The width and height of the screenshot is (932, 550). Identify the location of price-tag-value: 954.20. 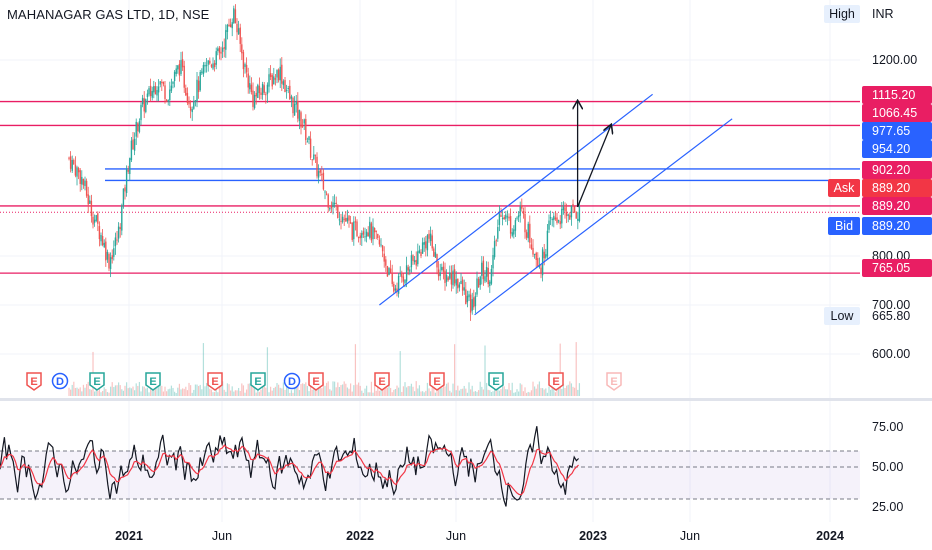
(891, 149).